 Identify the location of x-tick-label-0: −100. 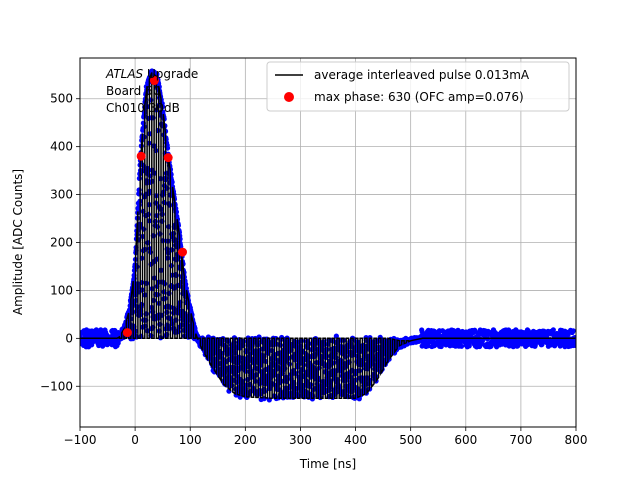
(80, 440).